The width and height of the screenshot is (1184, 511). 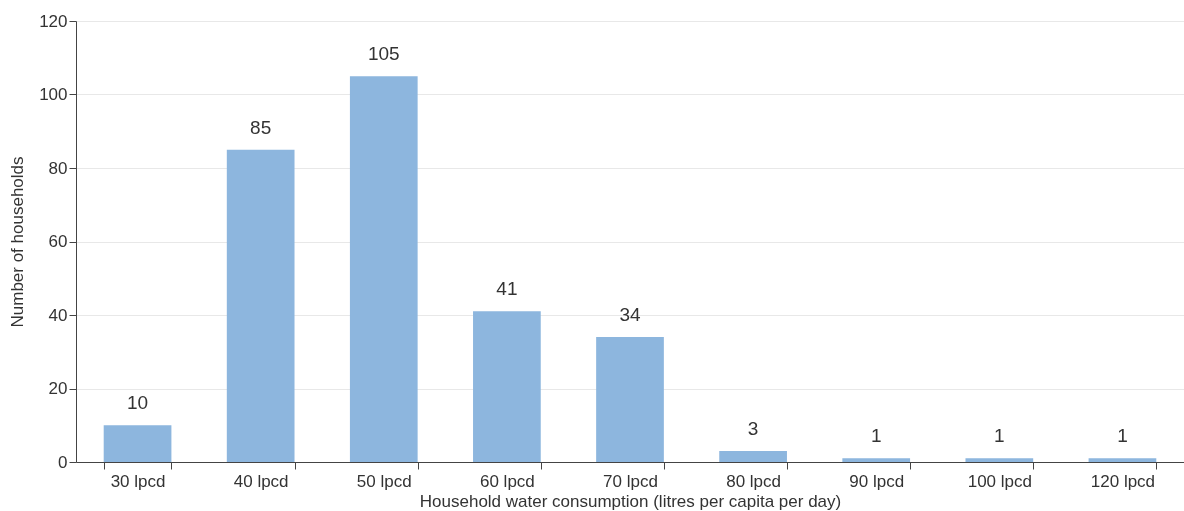 What do you see at coordinates (261, 127) in the screenshot?
I see `data-label: 85` at bounding box center [261, 127].